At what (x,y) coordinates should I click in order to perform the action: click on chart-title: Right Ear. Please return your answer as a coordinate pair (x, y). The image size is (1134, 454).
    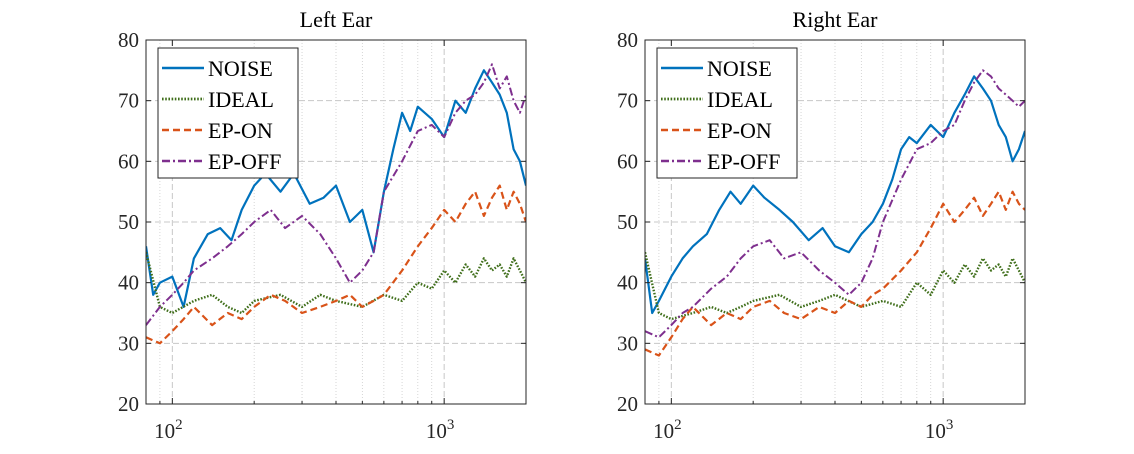
    Looking at the image, I should click on (836, 19).